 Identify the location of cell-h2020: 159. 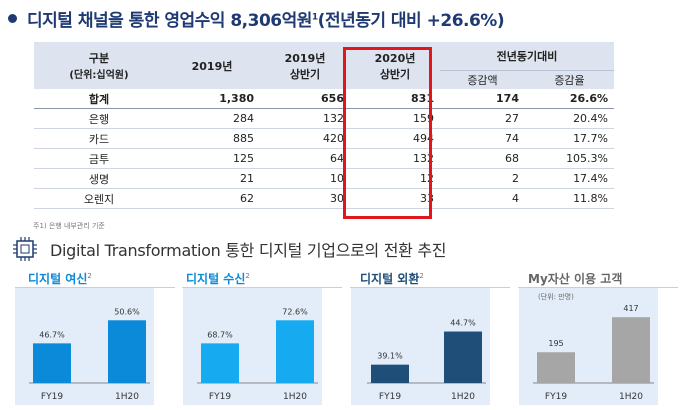
(395, 118).